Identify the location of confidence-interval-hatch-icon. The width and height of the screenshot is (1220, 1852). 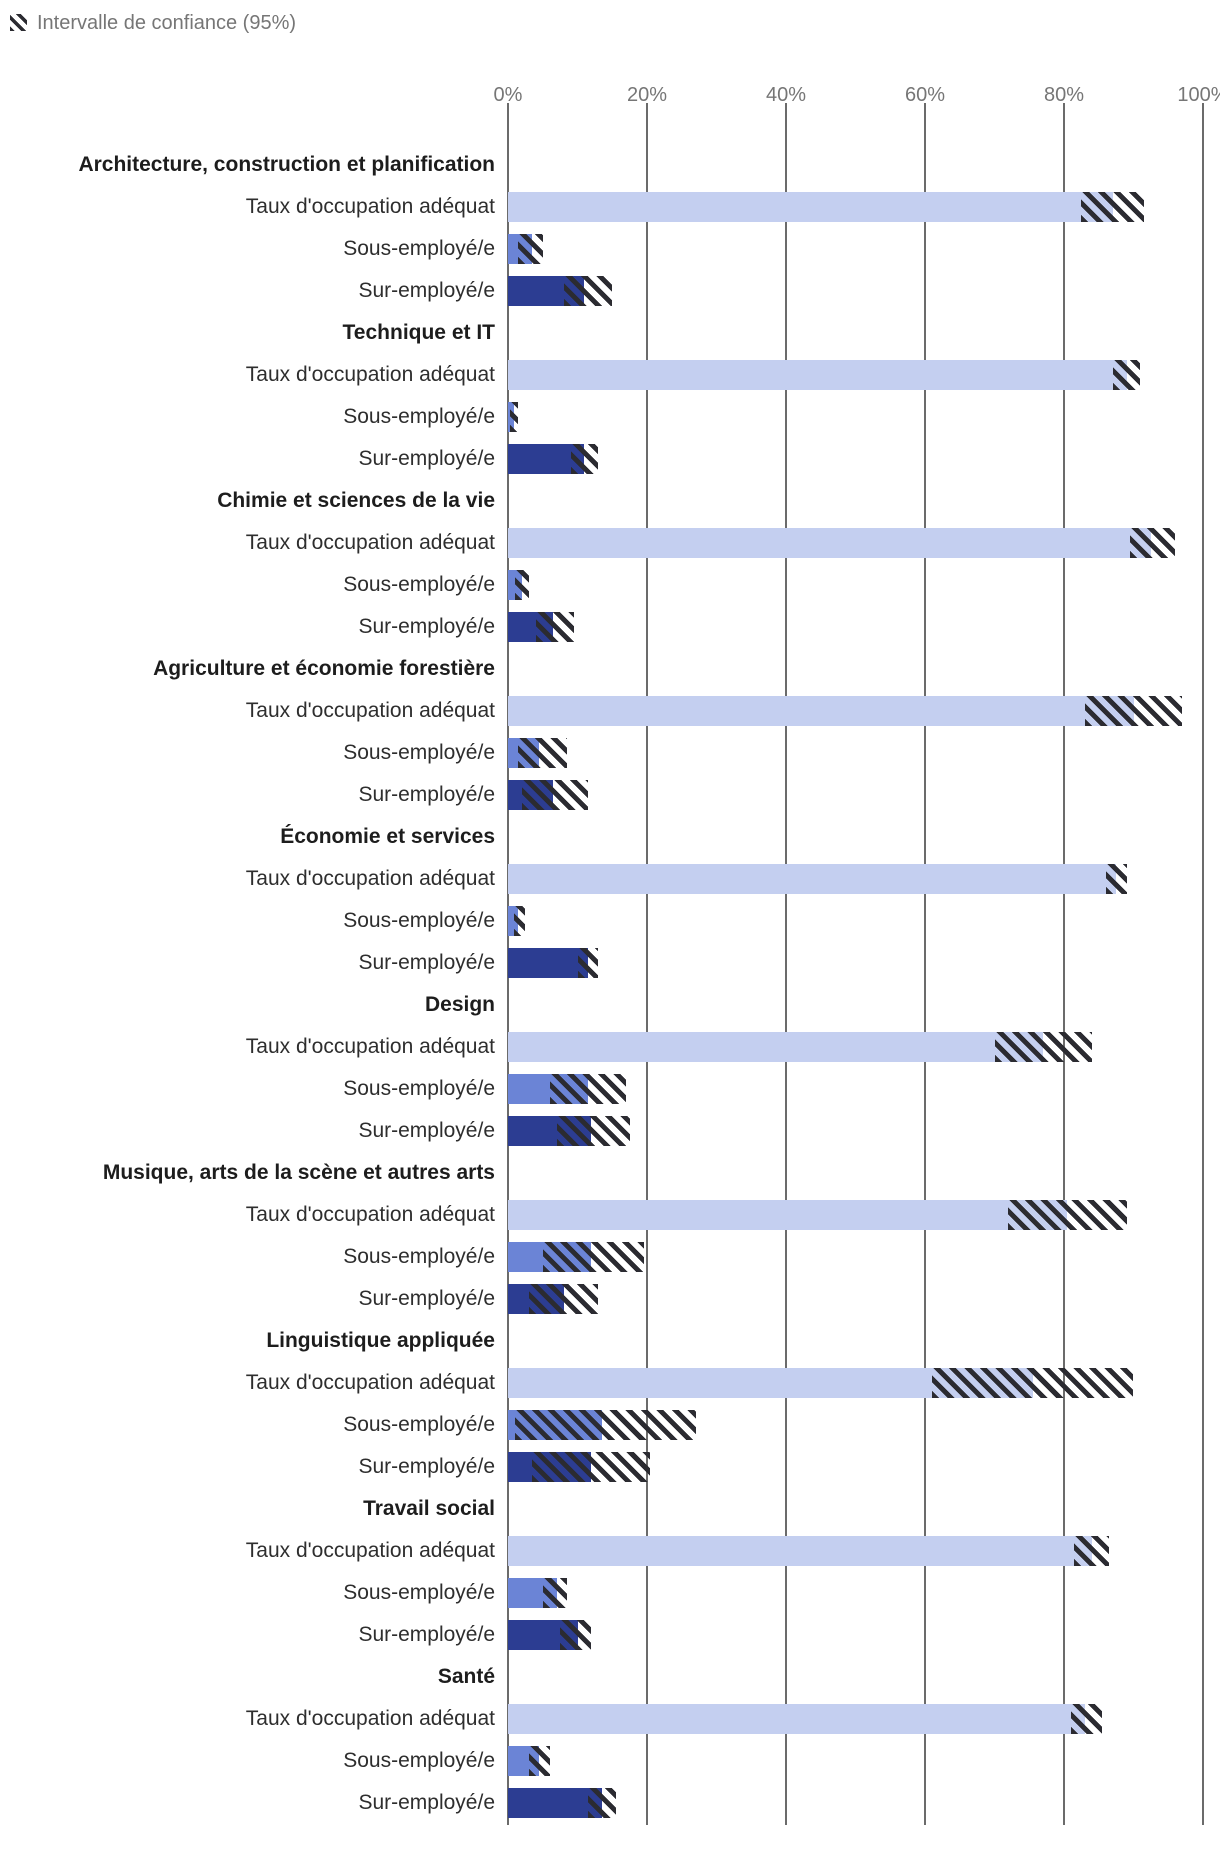
(18, 22).